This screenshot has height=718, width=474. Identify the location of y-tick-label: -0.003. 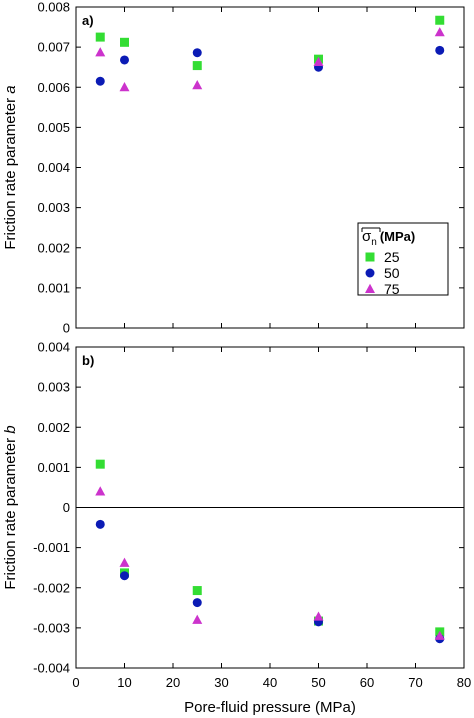
(51, 627).